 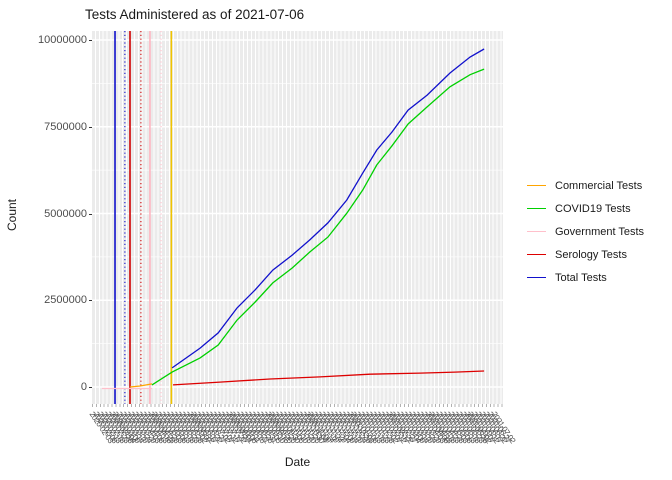 I want to click on legend-entry: Commercial Tests, so click(x=585, y=185).